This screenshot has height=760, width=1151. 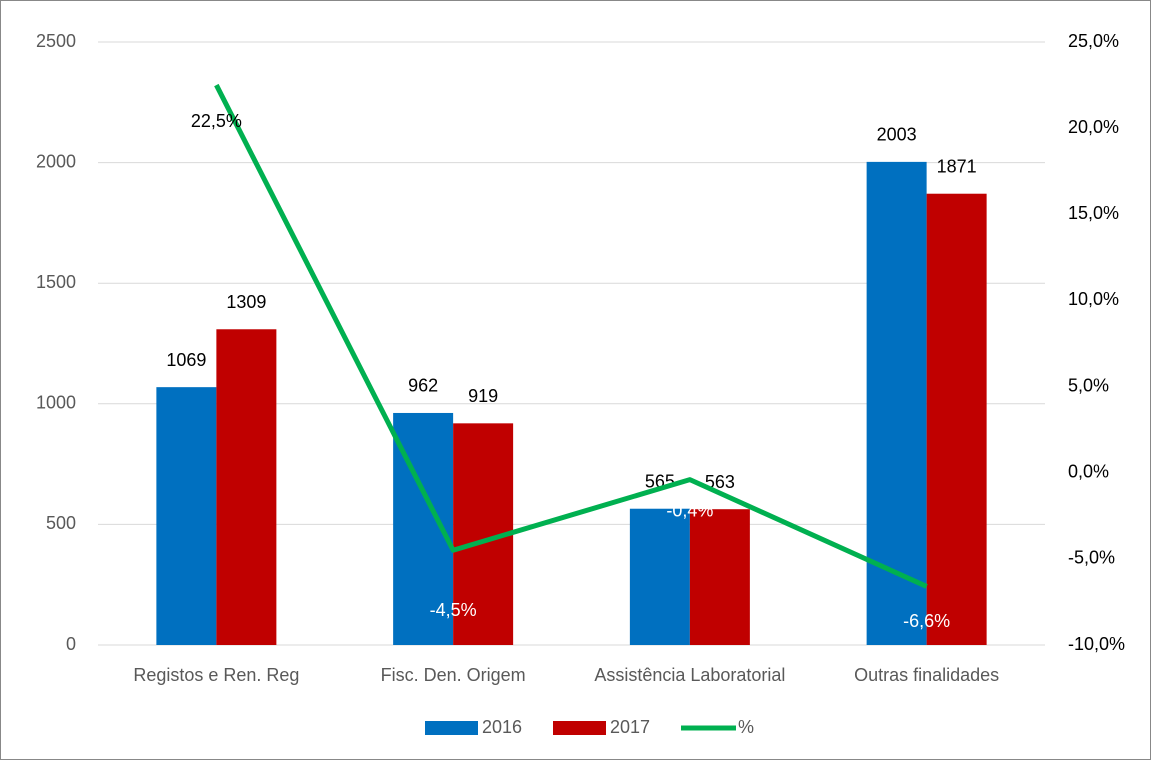 I want to click on y-tick-label: 500, so click(x=61, y=523).